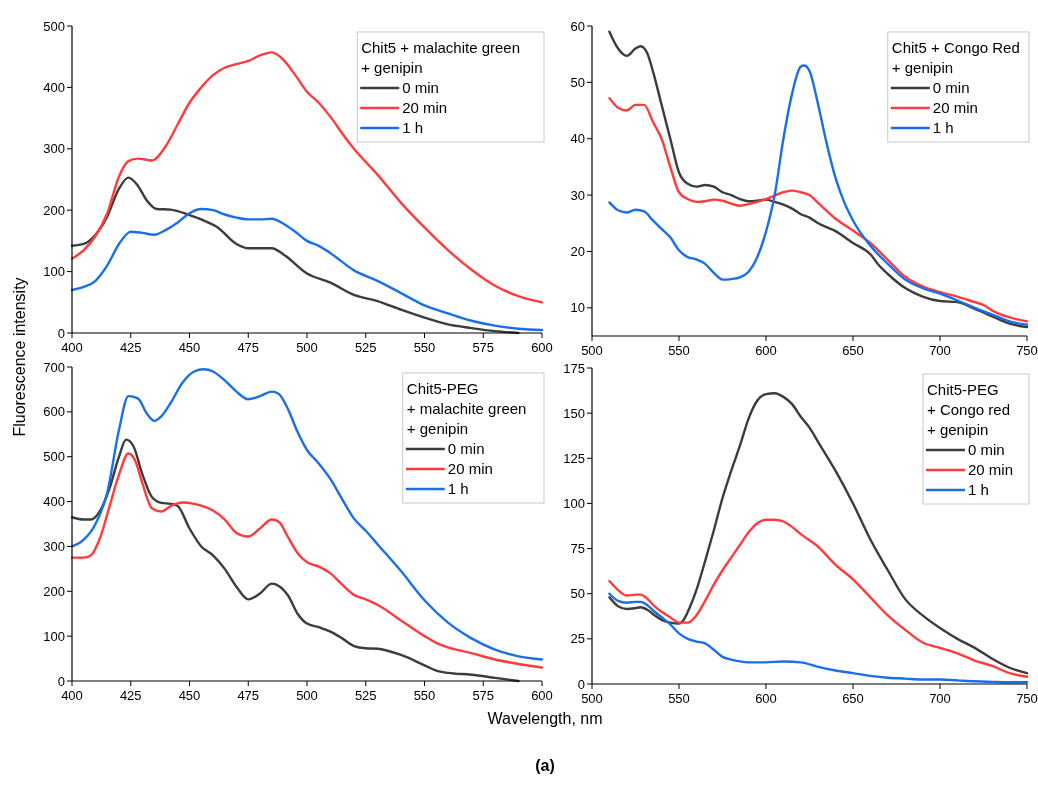  Describe the element at coordinates (545, 718) in the screenshot. I see `x-axis-title: Wavelength, nm` at that location.